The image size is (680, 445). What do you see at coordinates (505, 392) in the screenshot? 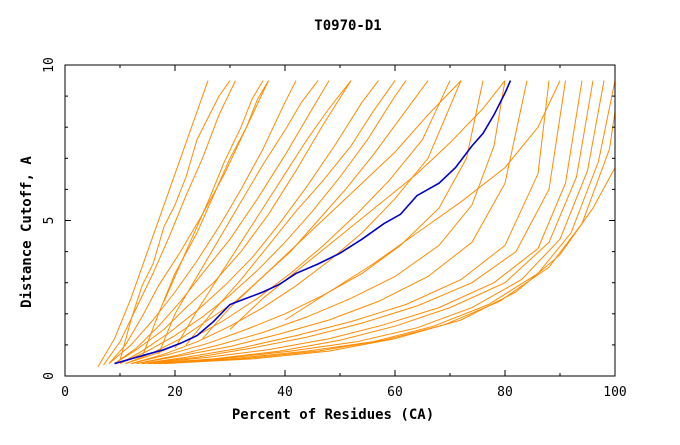
I see `x-tick-label-4: 80` at bounding box center [505, 392].